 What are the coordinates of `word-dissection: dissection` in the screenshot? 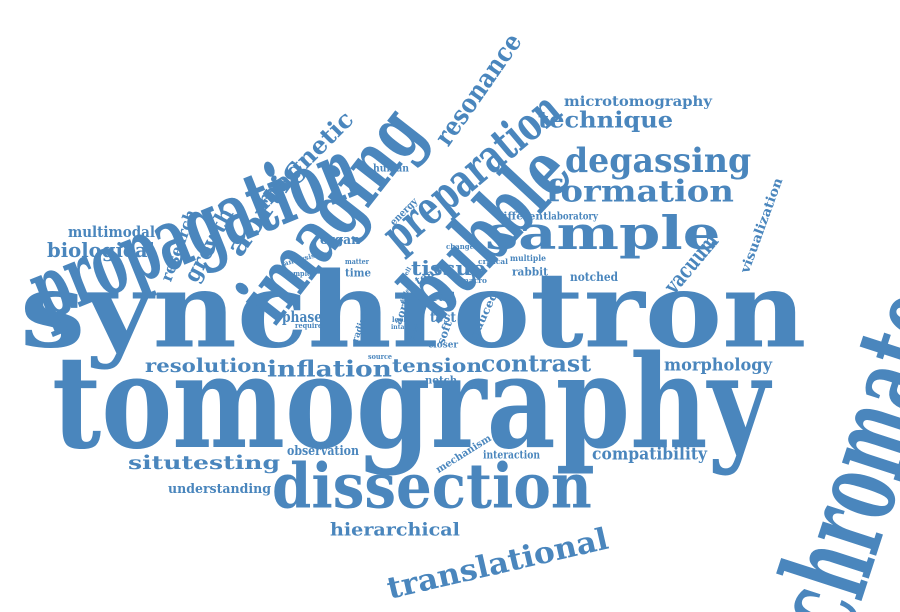 It's located at (432, 486).